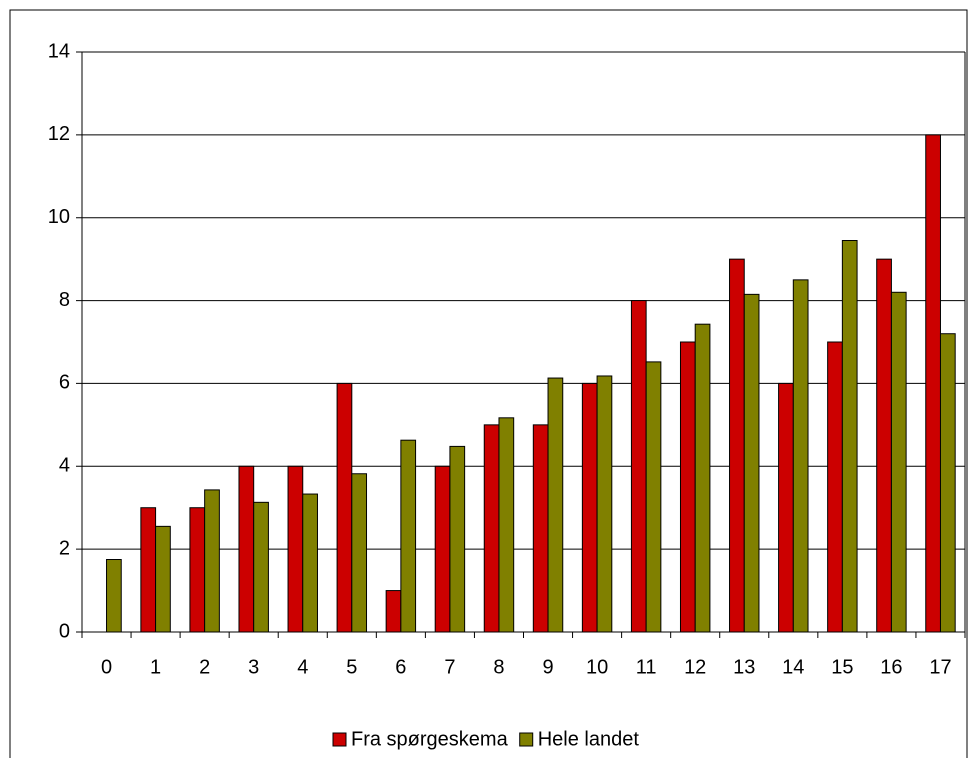  I want to click on x-tick-label: 17, so click(940, 667).